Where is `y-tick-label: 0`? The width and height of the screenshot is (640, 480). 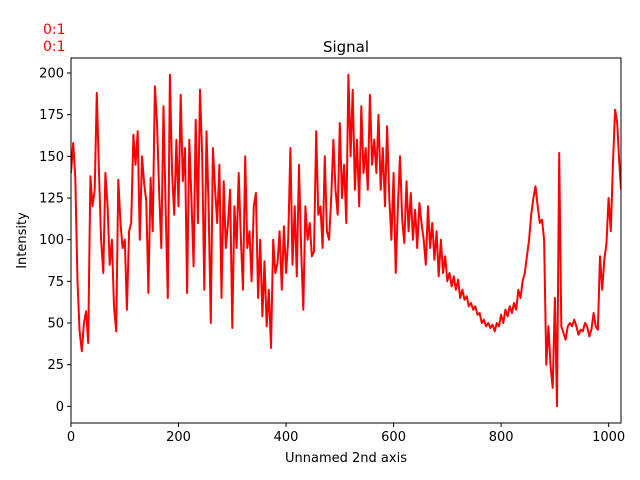
y-tick-label: 0 is located at coordinates (60, 407).